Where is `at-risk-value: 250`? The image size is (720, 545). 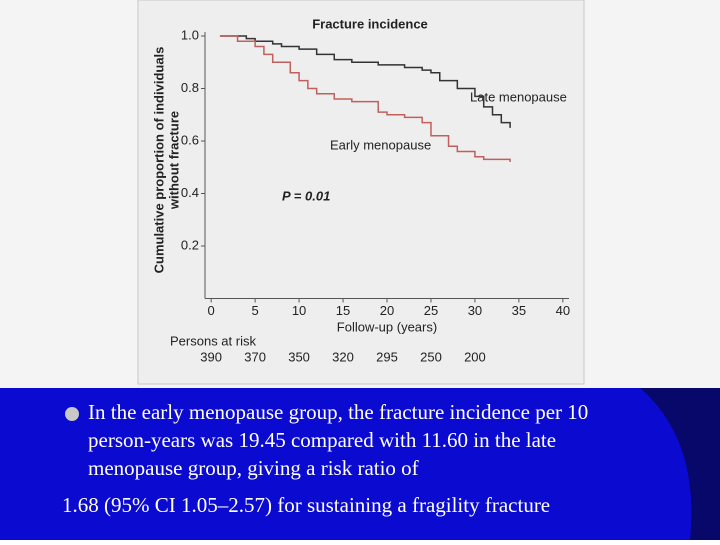
at-risk-value: 250 is located at coordinates (431, 356).